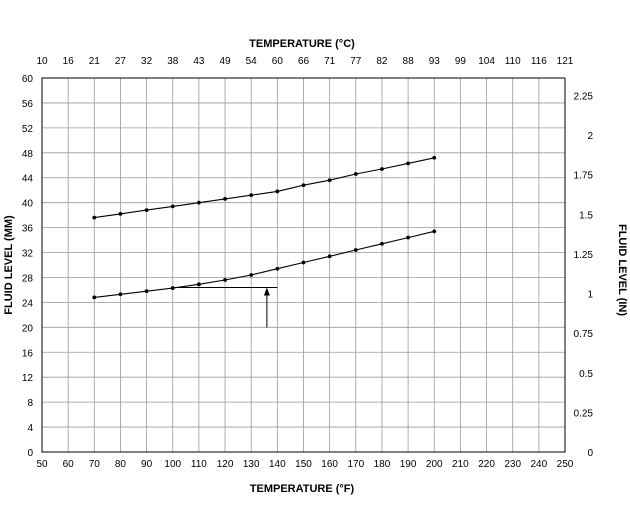 This screenshot has height=529, width=630. I want to click on x-tick-label: 150, so click(303, 464).